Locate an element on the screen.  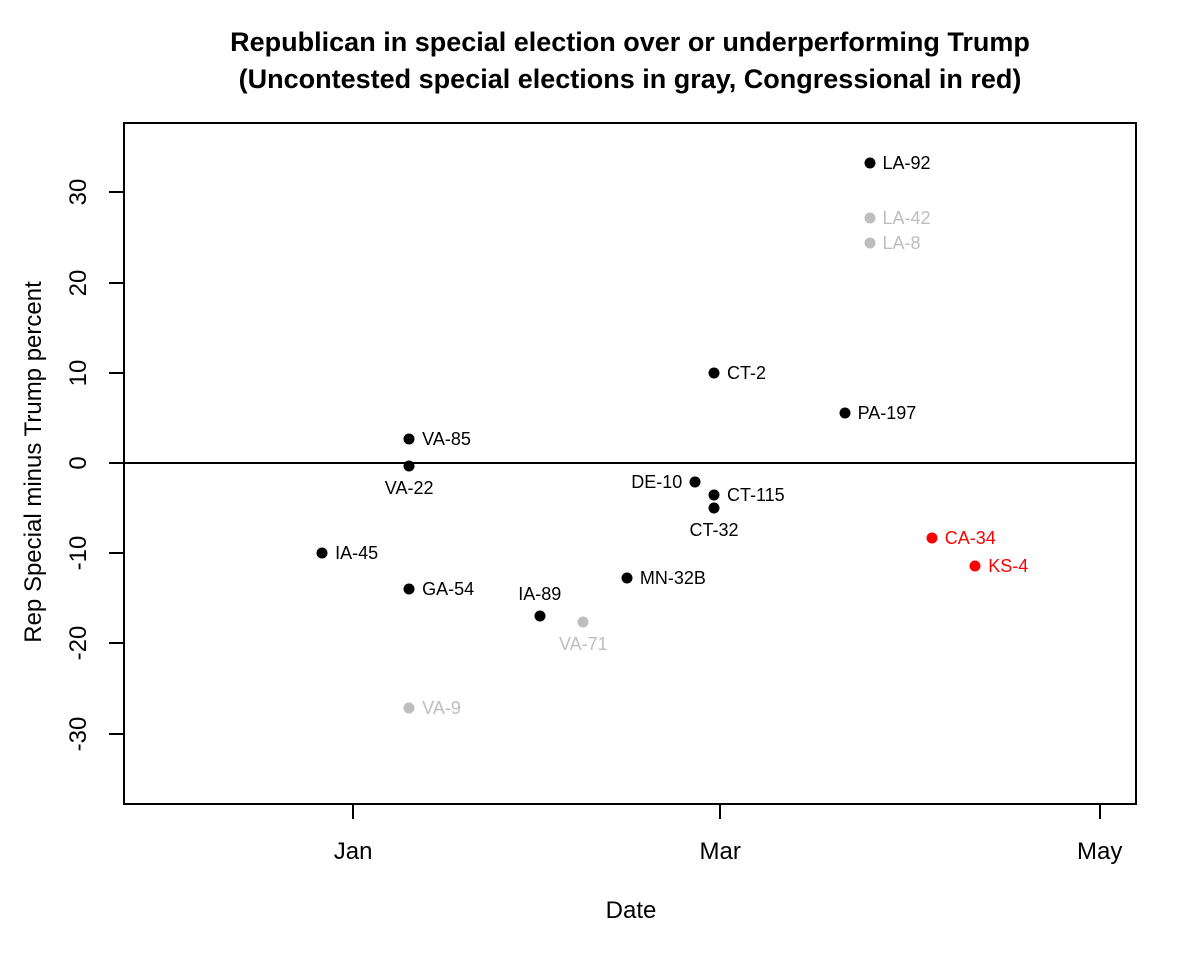
y-axis-title: Rep Special minus Trump percent is located at coordinates (33, 462).